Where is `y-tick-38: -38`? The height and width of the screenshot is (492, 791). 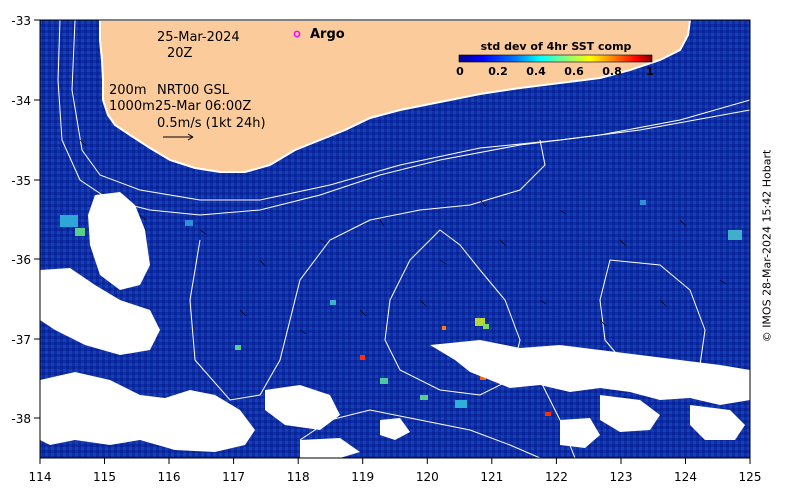
y-tick-38: -38 is located at coordinates (21, 419).